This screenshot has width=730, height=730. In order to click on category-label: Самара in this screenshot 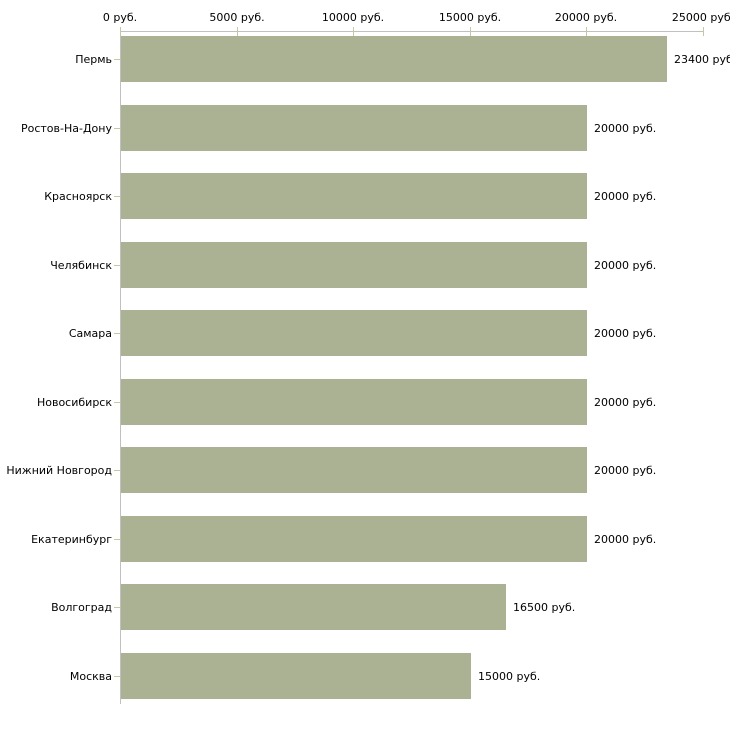, I will do `click(90, 333)`.